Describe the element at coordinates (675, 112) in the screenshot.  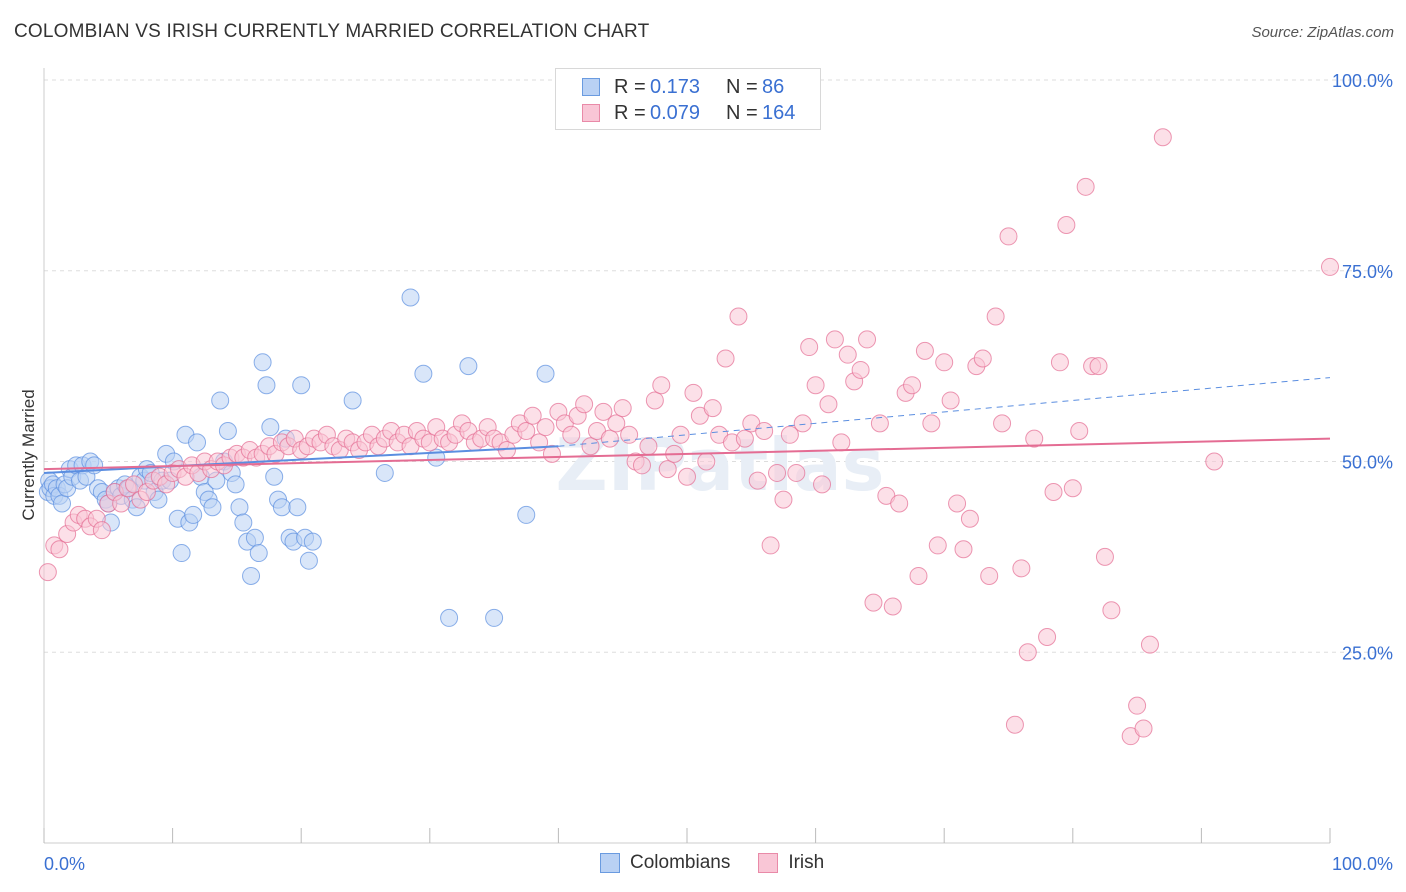
I see `legend-r-value: 0.079` at that location.